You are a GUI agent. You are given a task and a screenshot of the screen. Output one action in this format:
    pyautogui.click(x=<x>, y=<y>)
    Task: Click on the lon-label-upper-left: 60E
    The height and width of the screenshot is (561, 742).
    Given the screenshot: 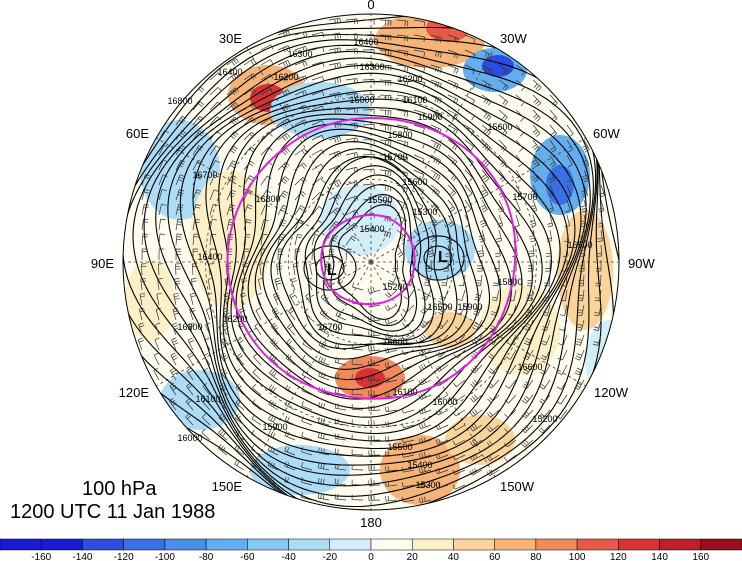 What is the action you would take?
    pyautogui.click(x=137, y=133)
    